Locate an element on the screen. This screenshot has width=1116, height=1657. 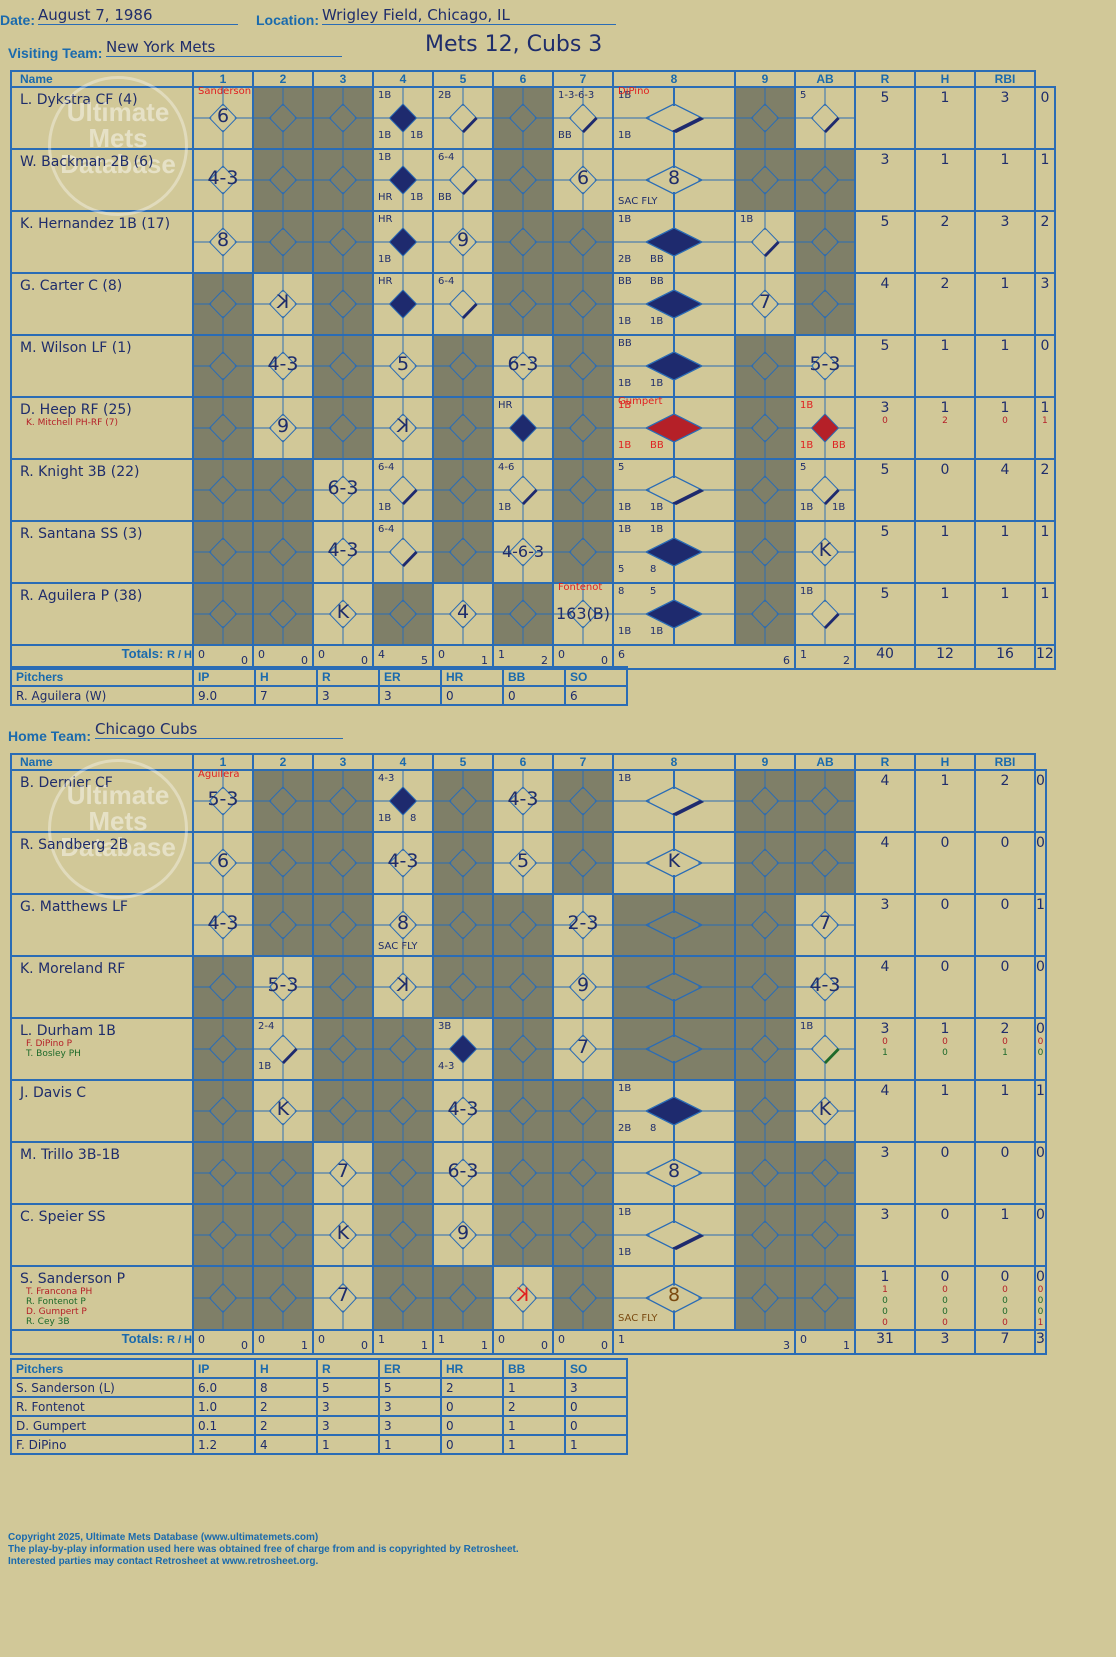
play-cell: 1B 2B 8 is located at coordinates (674, 1111).